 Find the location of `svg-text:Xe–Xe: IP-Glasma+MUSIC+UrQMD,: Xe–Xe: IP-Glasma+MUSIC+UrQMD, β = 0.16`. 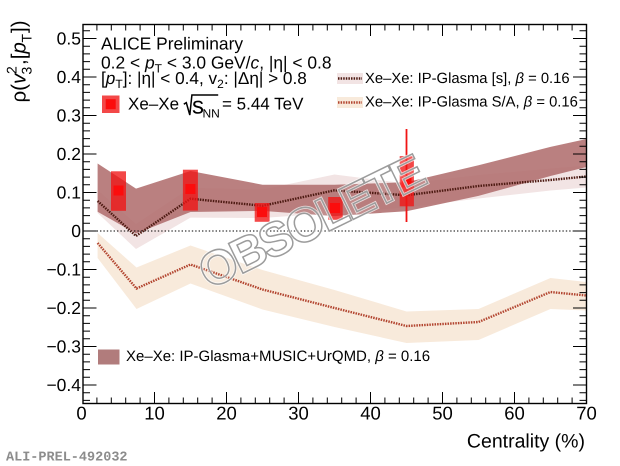

svg-text:Xe–Xe: IP-Glasma+MUSIC+UrQMD,: Xe–Xe: IP-Glasma+MUSIC+UrQMD, β = 0.16 is located at coordinates (278, 356).